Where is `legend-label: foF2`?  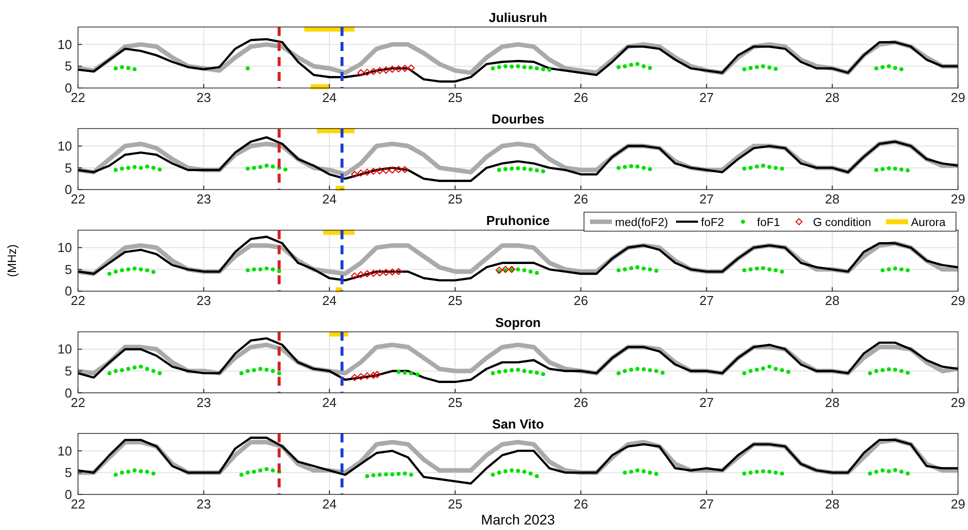 legend-label: foF2 is located at coordinates (712, 223).